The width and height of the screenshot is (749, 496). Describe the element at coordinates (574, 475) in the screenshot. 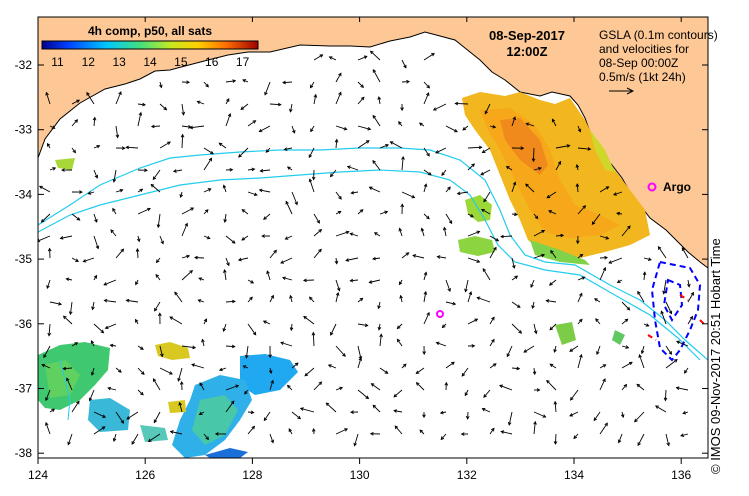

I see `x-tick-label: 134` at that location.